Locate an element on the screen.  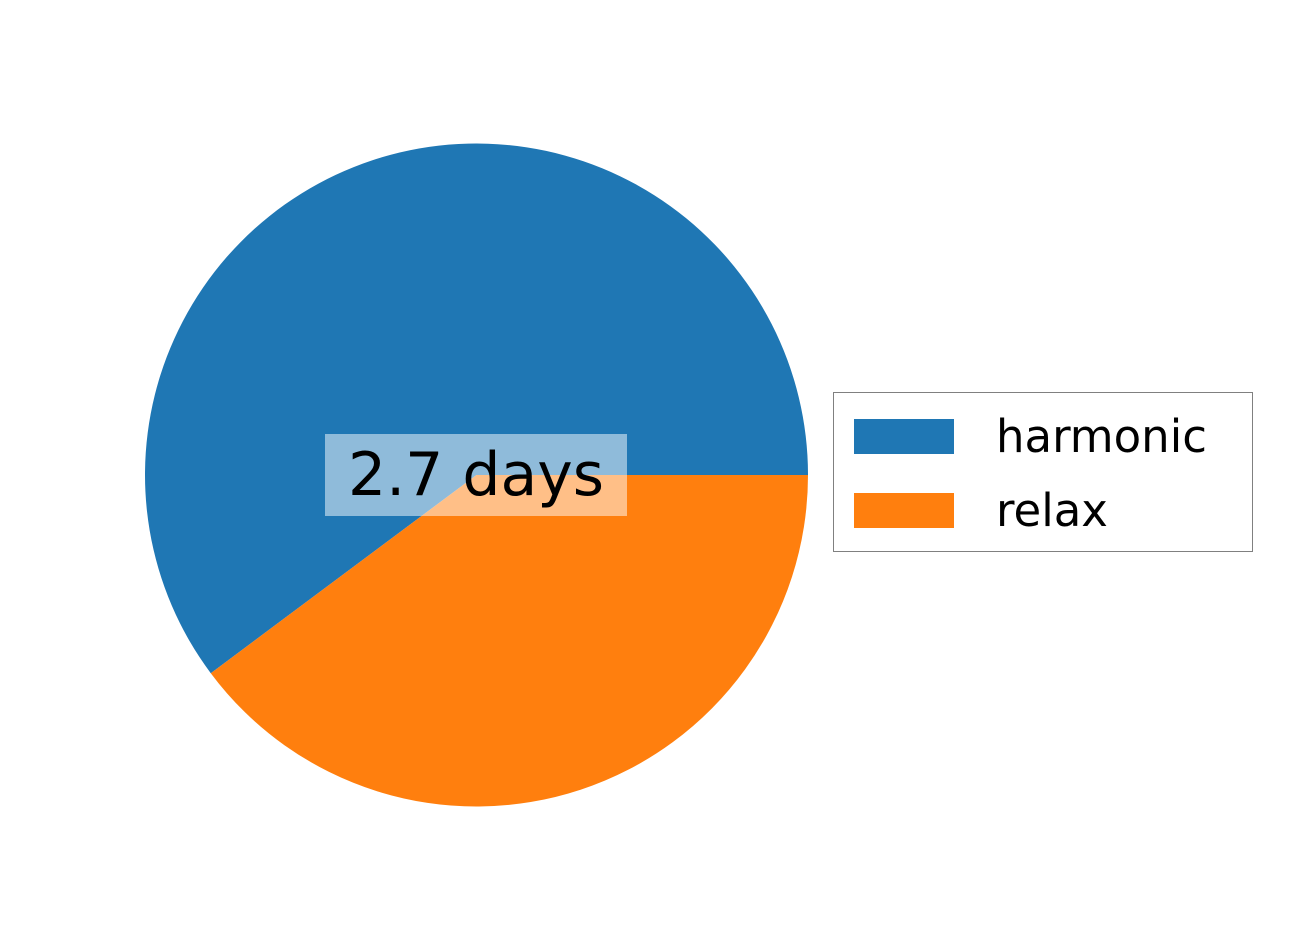
legend-label-relax: relax is located at coordinates (1052, 510).